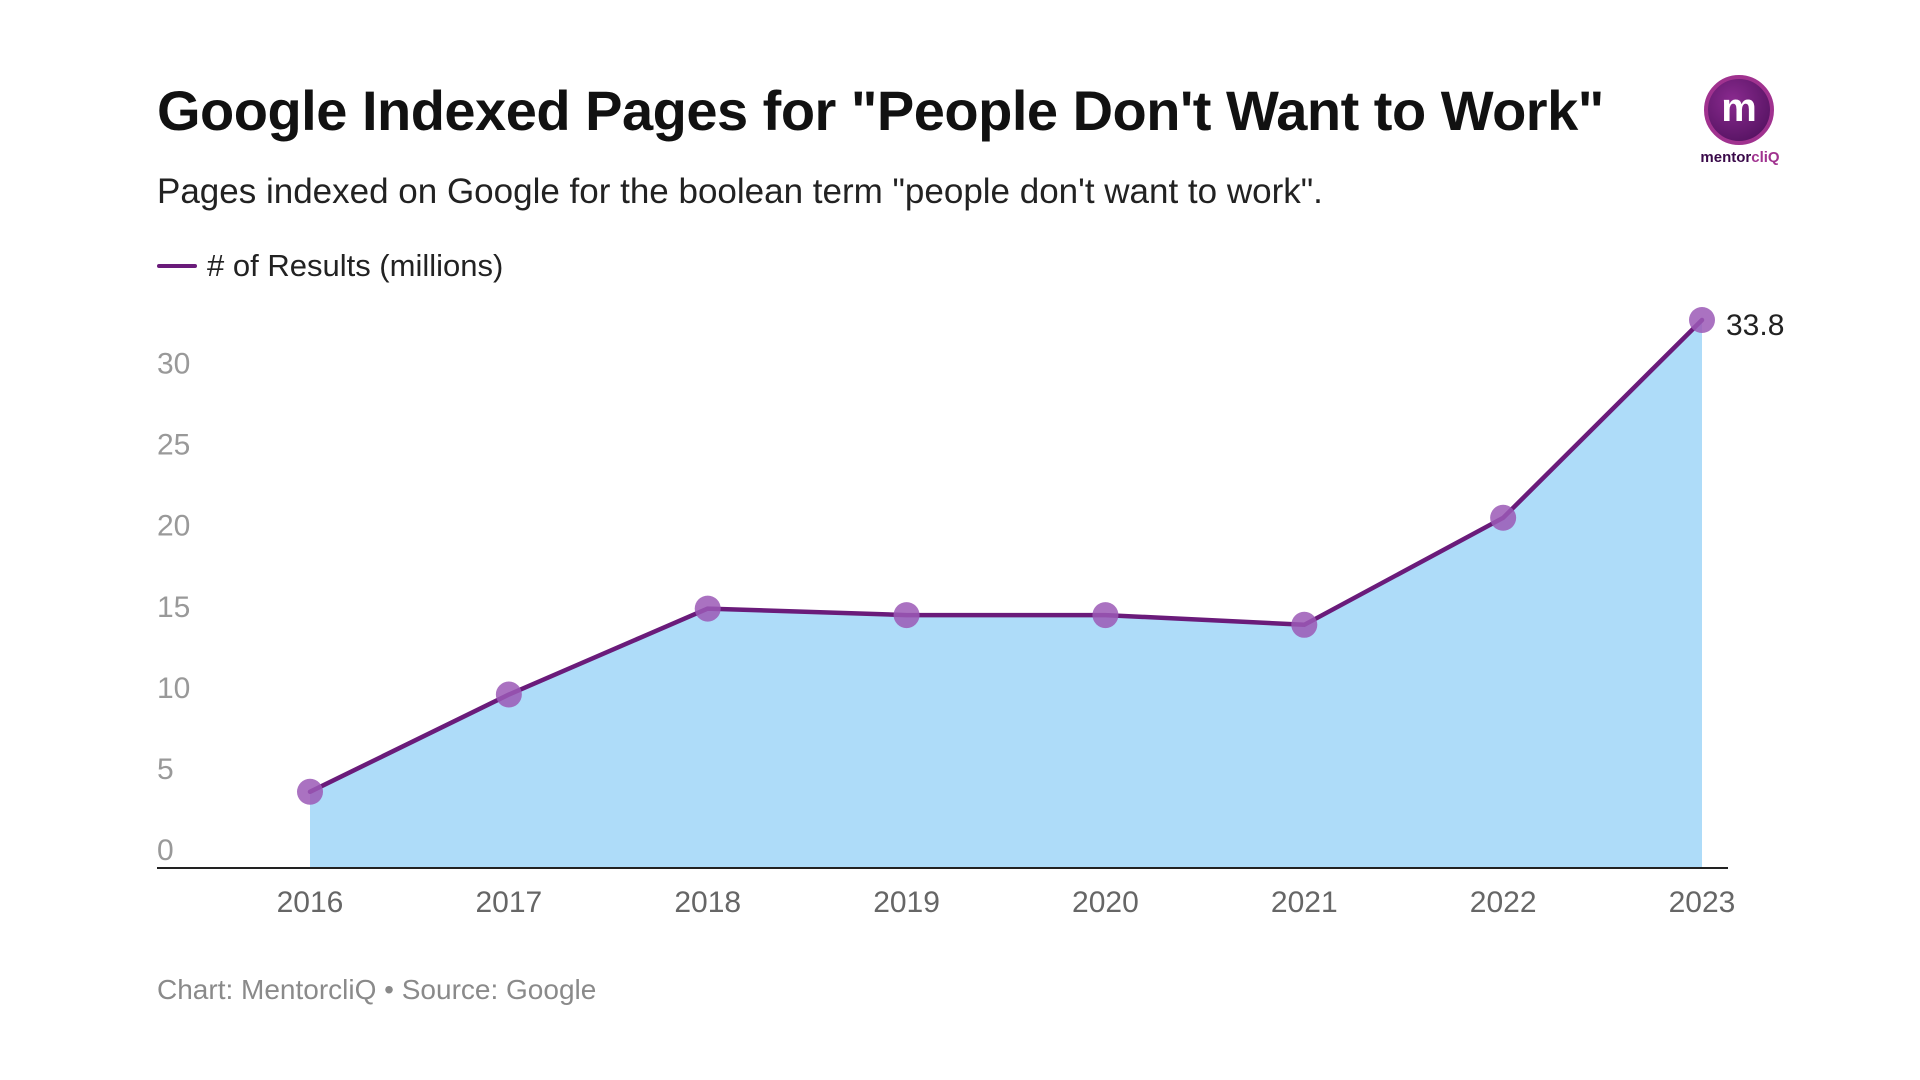 The image size is (1920, 1080). I want to click on logo-badge: m, so click(1739, 110).